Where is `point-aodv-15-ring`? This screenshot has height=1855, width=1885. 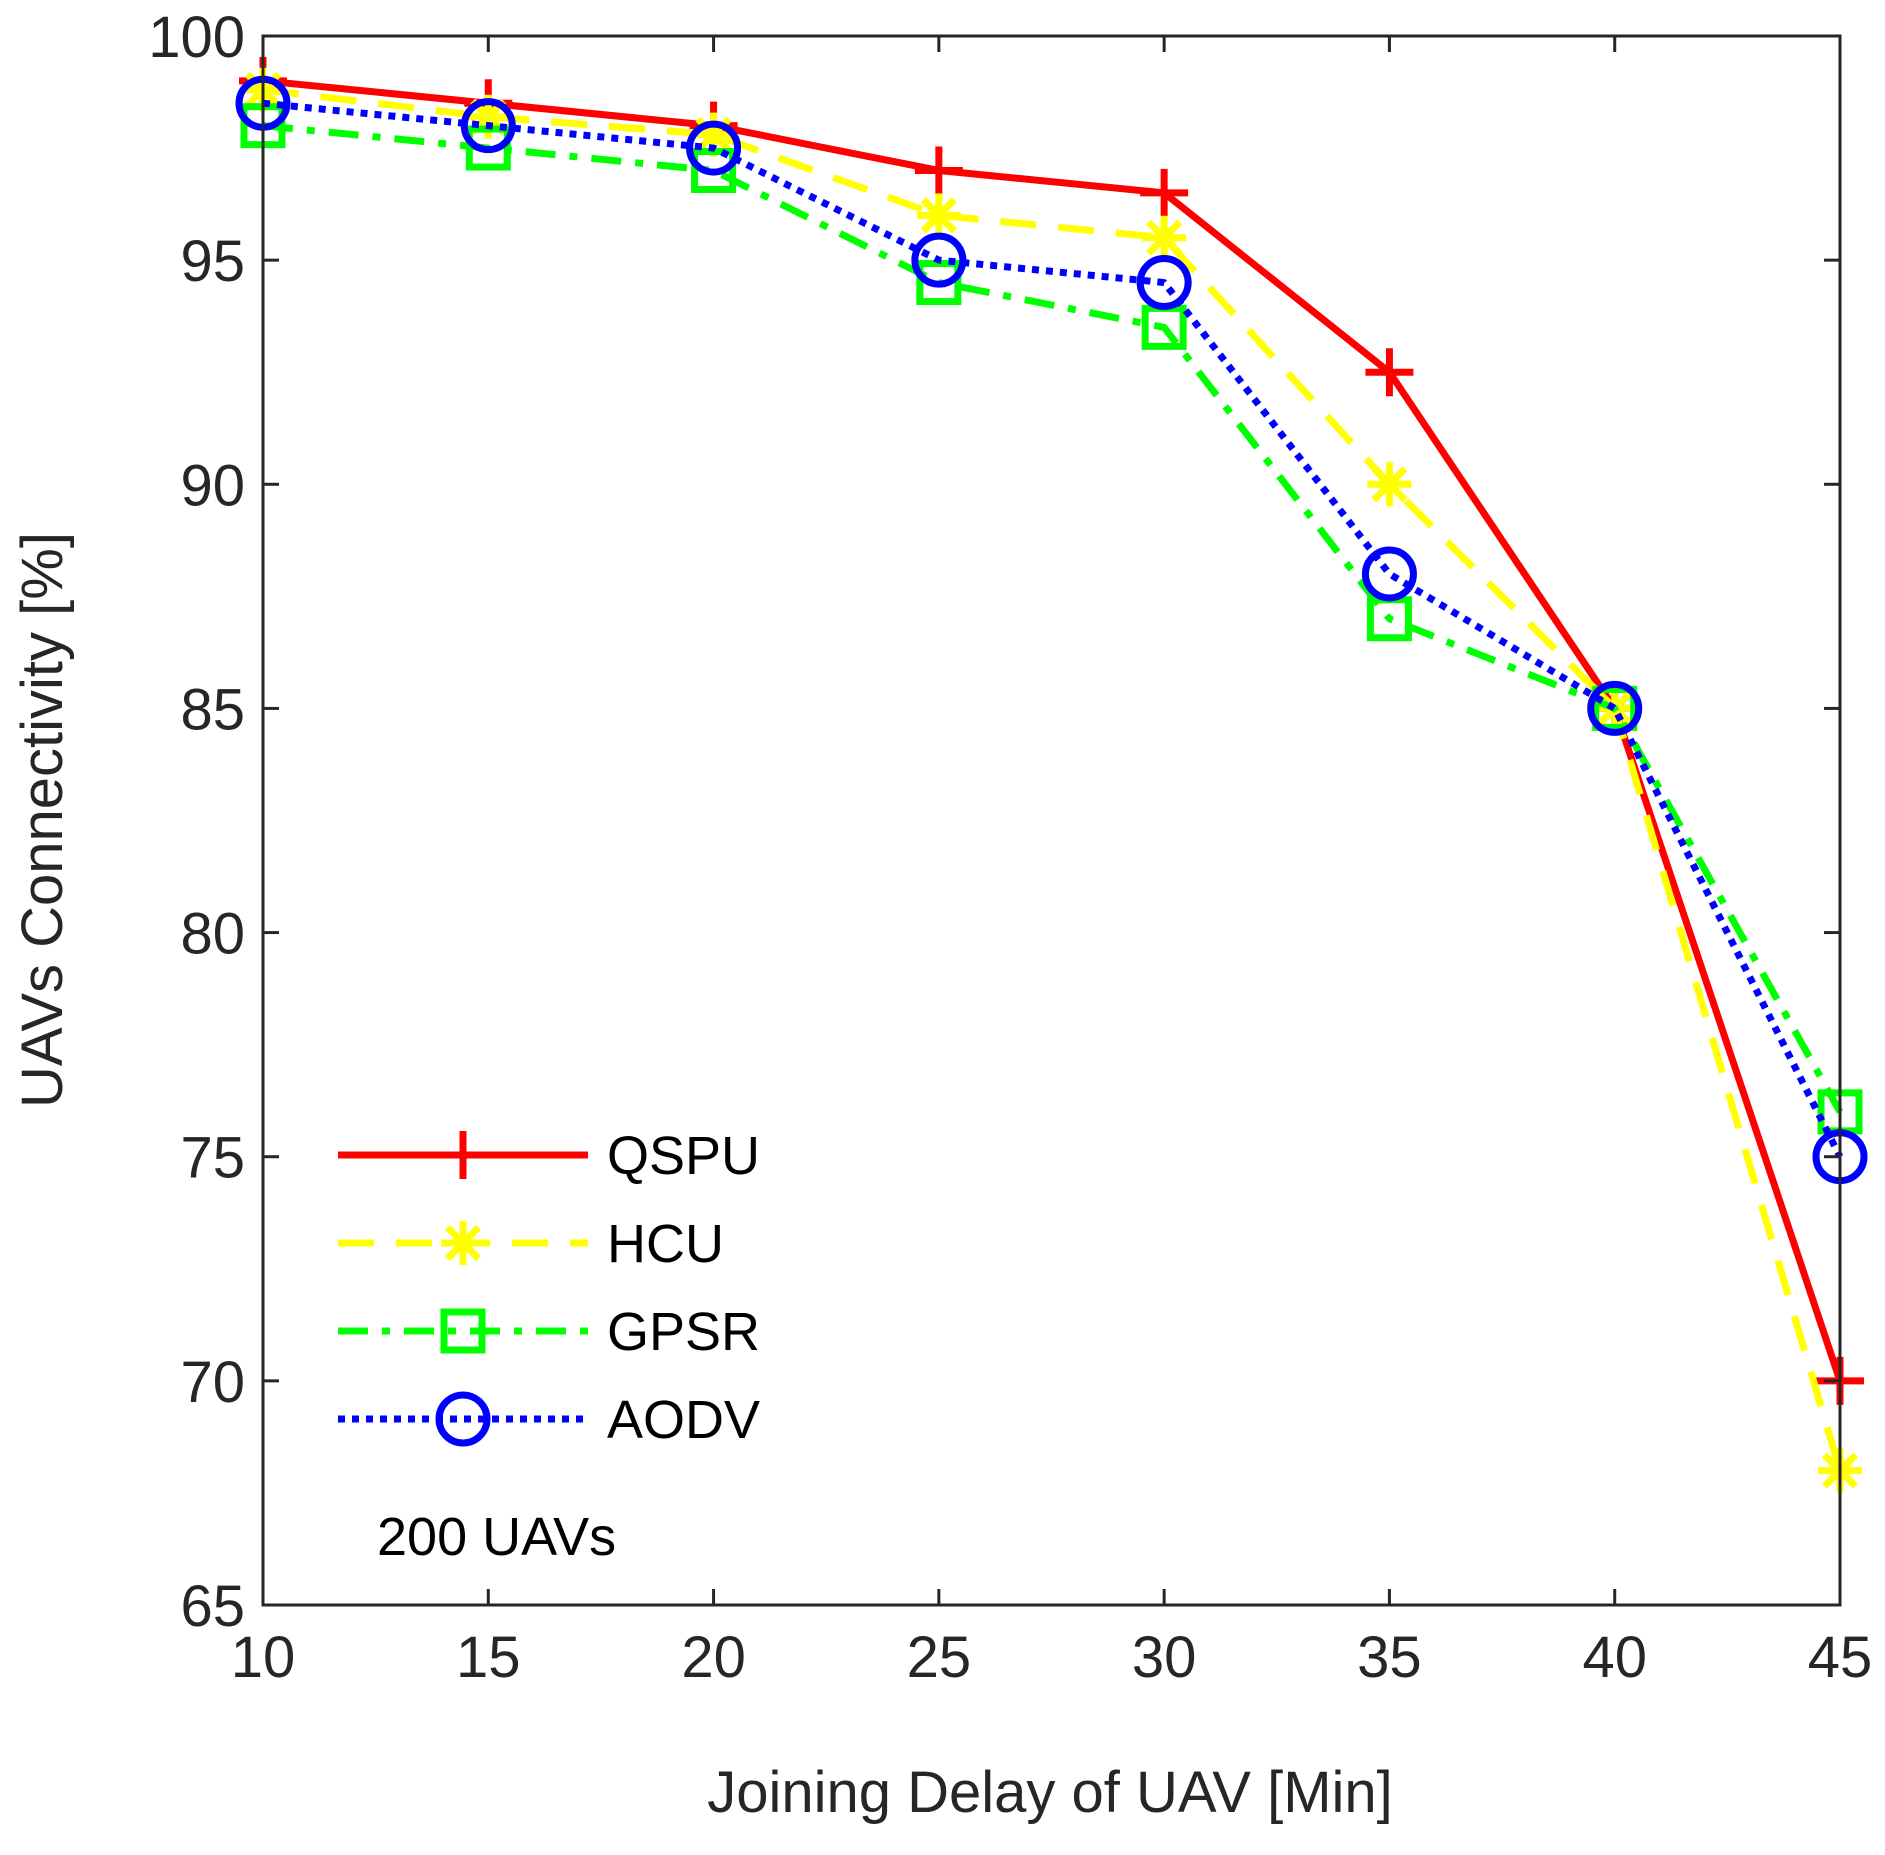 point-aodv-15-ring is located at coordinates (488, 126).